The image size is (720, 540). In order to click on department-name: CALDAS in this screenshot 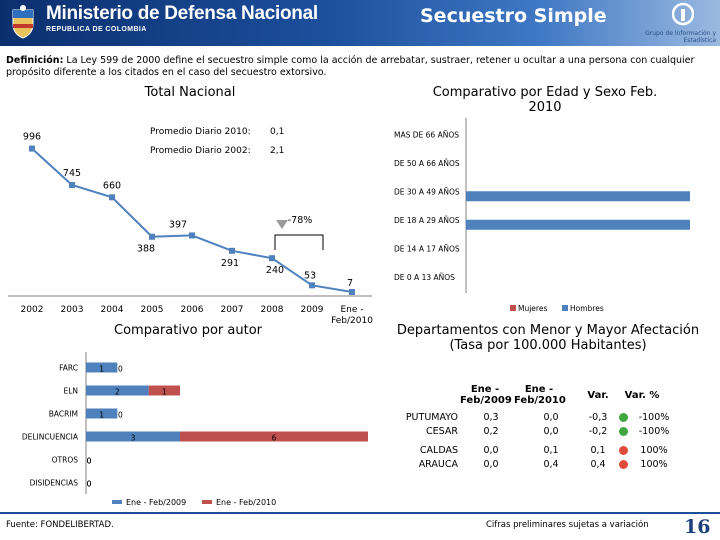, I will do `click(438, 450)`.